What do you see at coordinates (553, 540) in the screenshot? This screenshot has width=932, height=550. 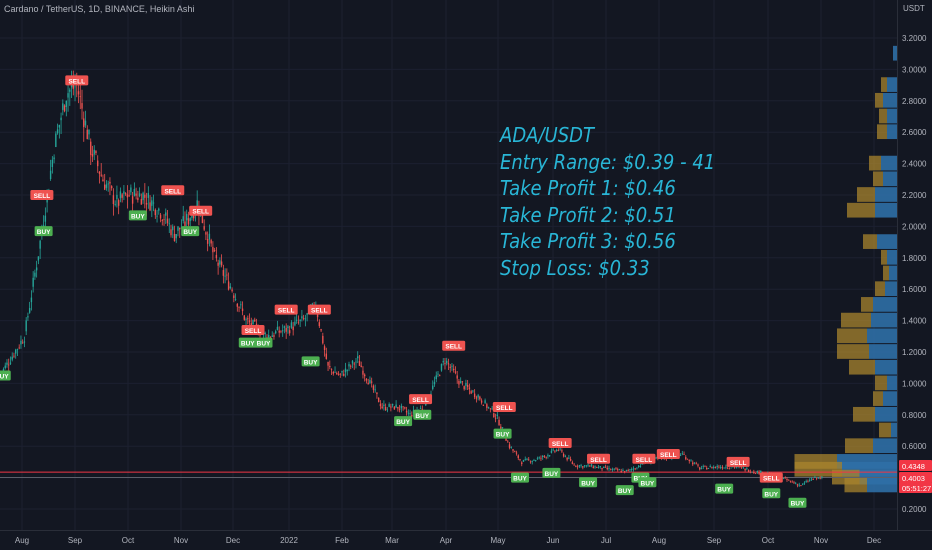 I see `x-tick-label: Jun` at bounding box center [553, 540].